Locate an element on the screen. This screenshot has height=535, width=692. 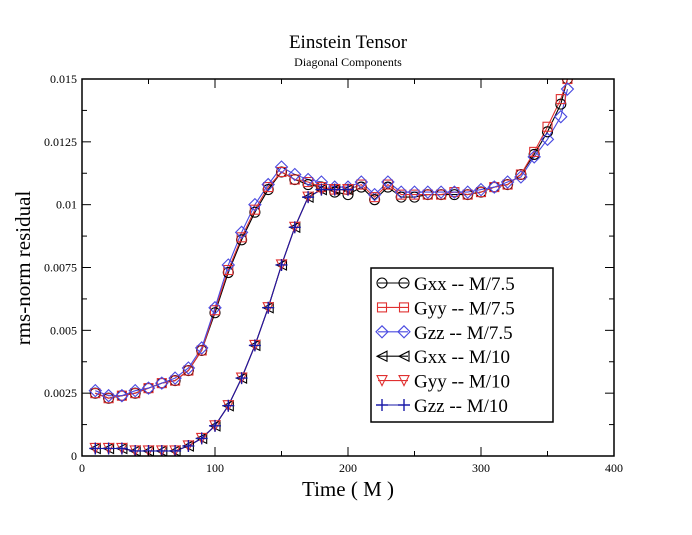
legend-box is located at coordinates (462, 345).